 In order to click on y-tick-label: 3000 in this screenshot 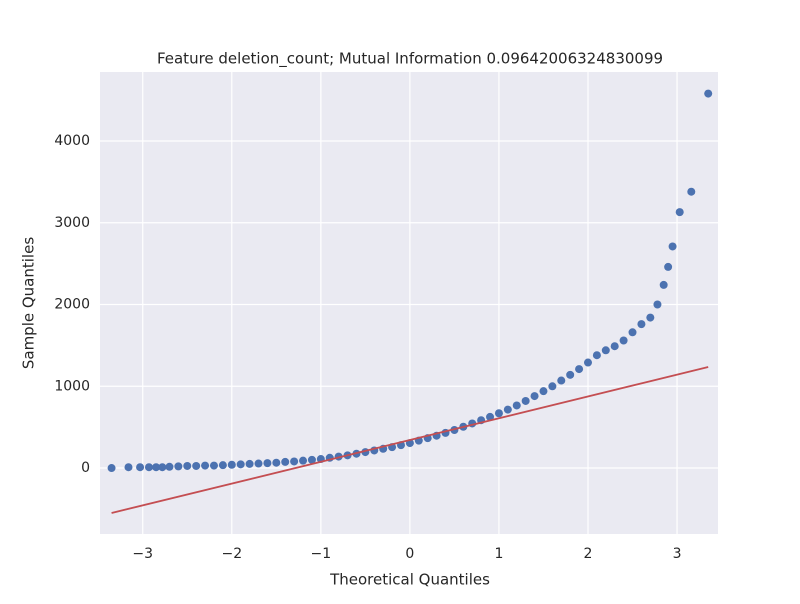, I will do `click(72, 223)`.